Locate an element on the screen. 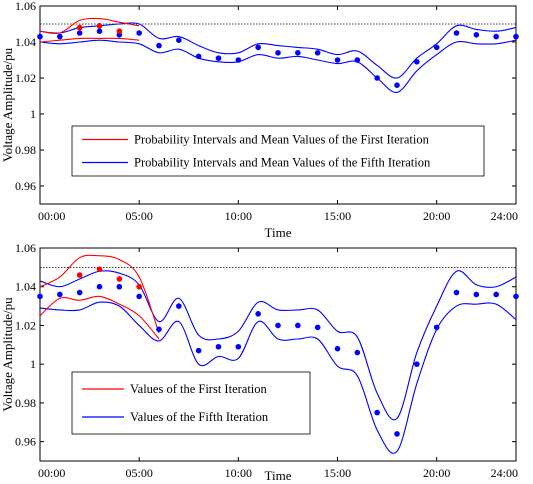 The width and height of the screenshot is (533, 484). legend-label: Values of the Fifth Iteration is located at coordinates (199, 417).